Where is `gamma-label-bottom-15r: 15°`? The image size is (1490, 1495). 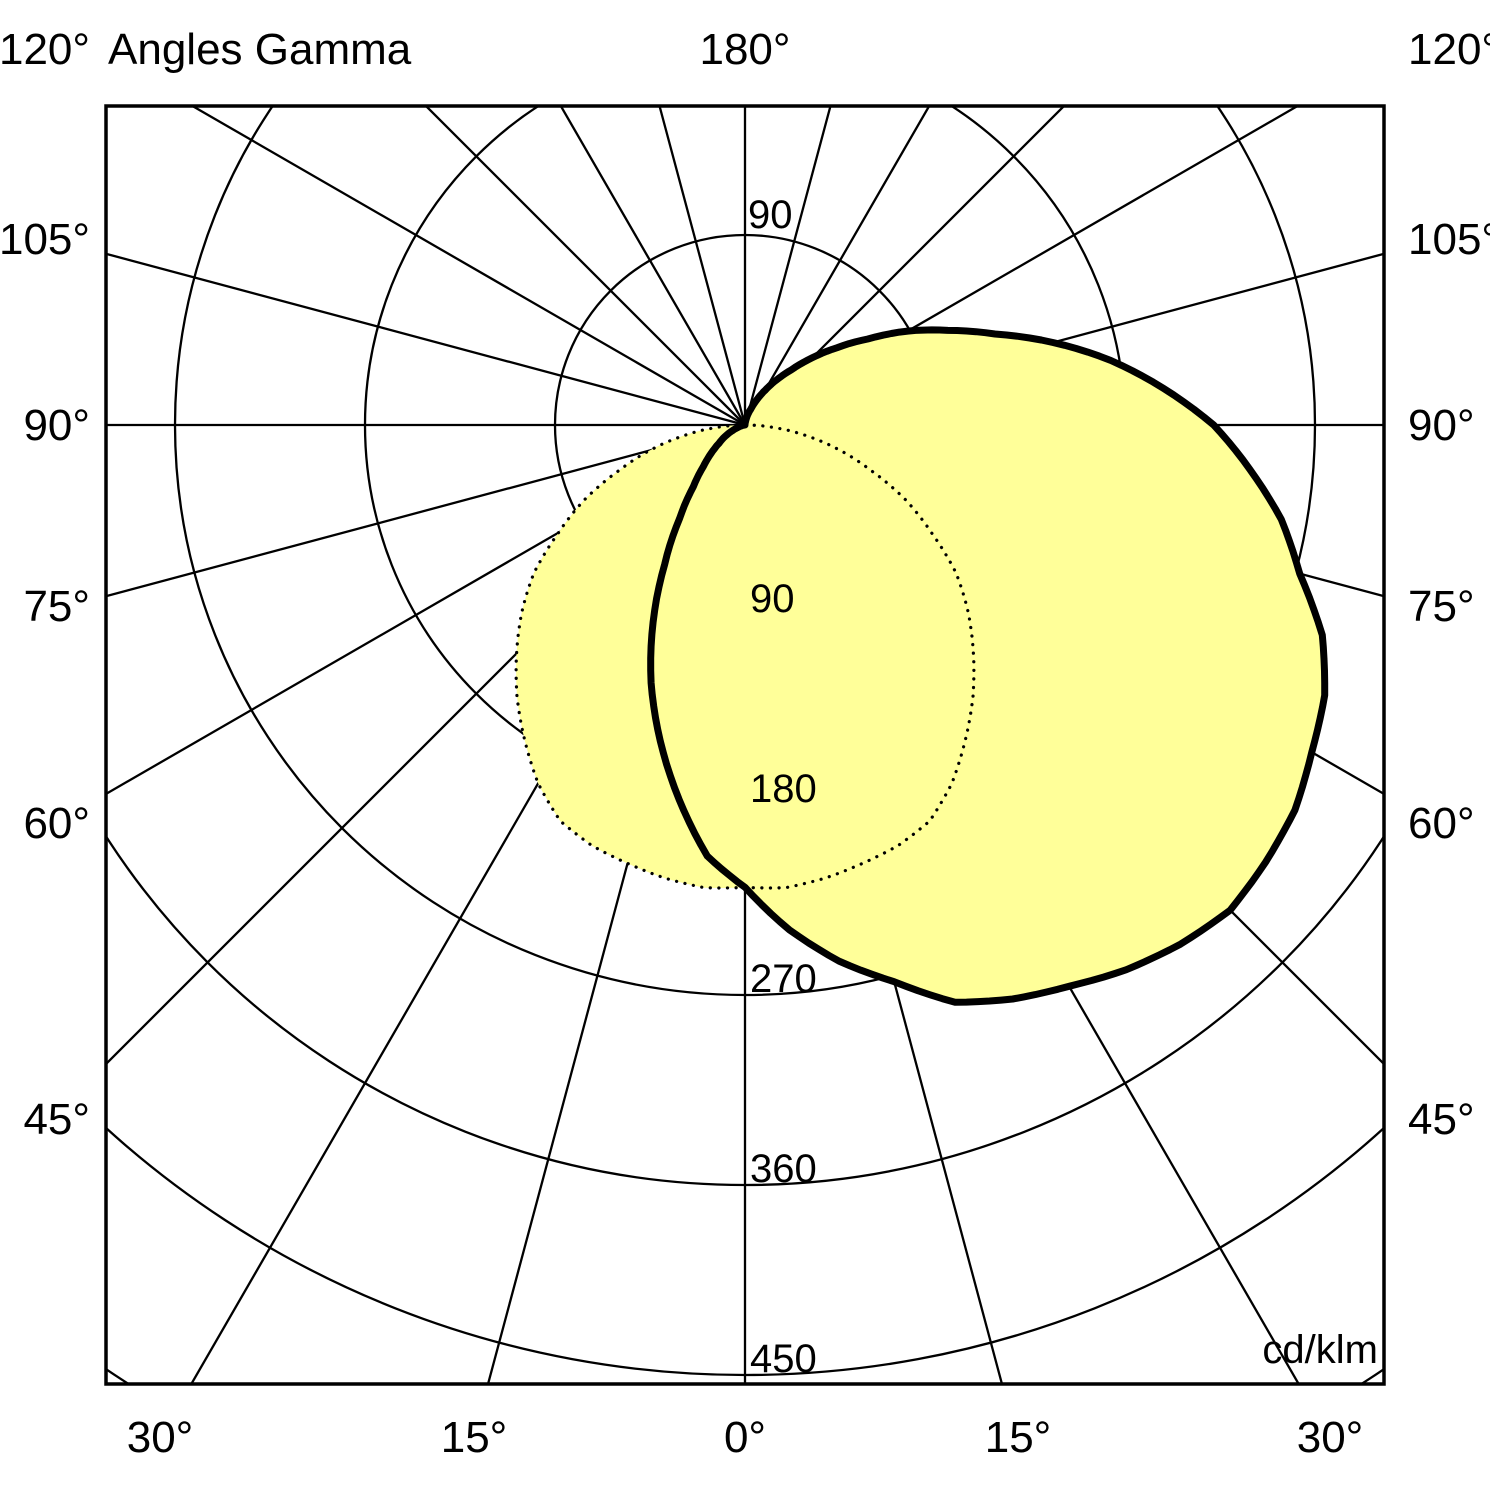
gamma-label-bottom-15r: 15° is located at coordinates (1018, 1437).